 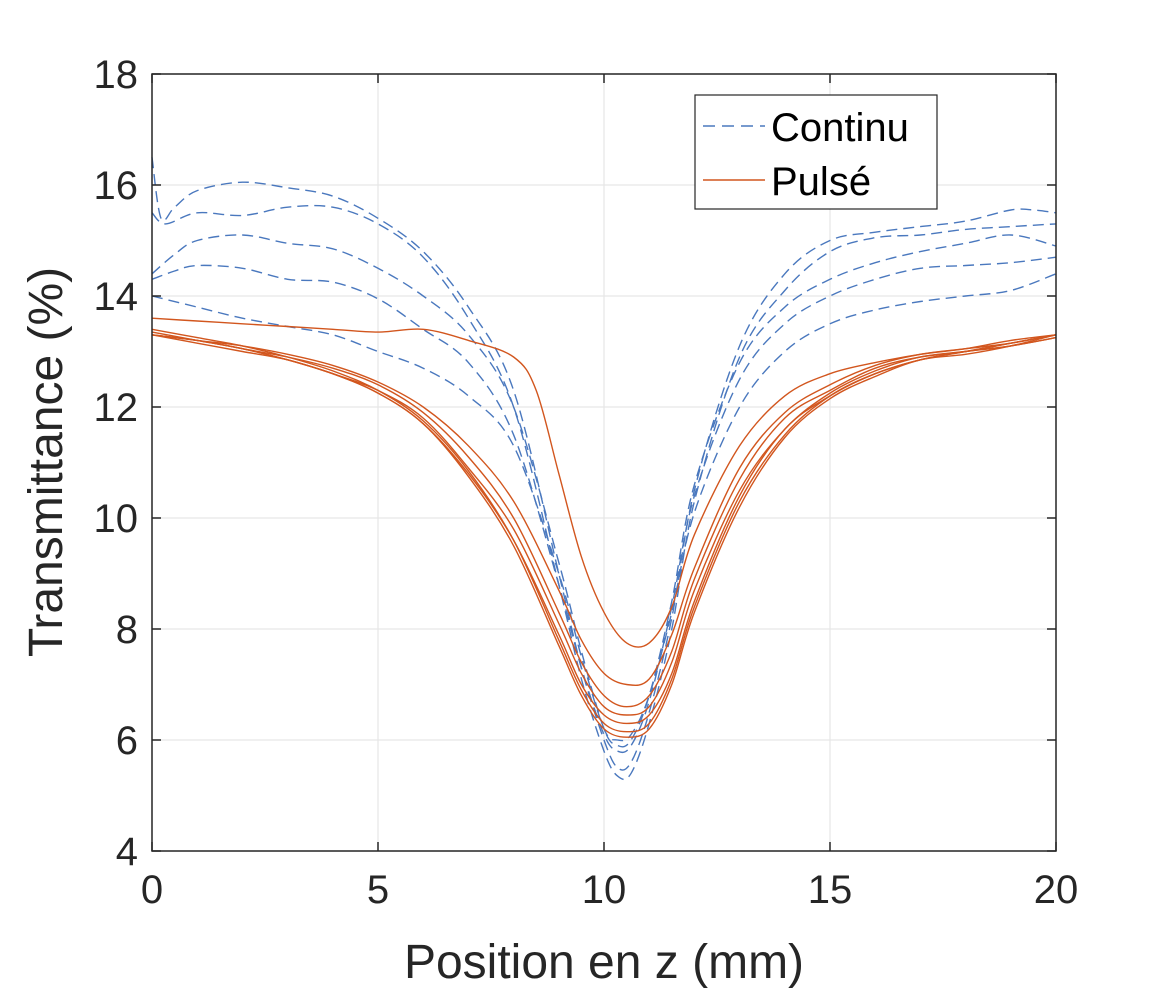 I want to click on x-tick-label: 0, so click(x=152, y=890).